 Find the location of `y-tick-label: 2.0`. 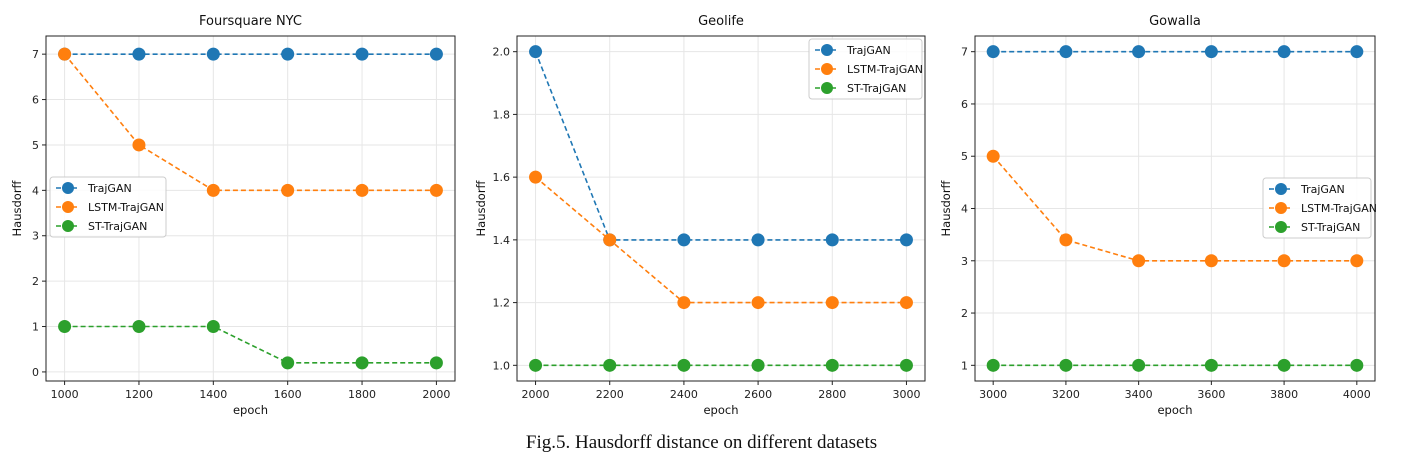

y-tick-label: 2.0 is located at coordinates (502, 52).